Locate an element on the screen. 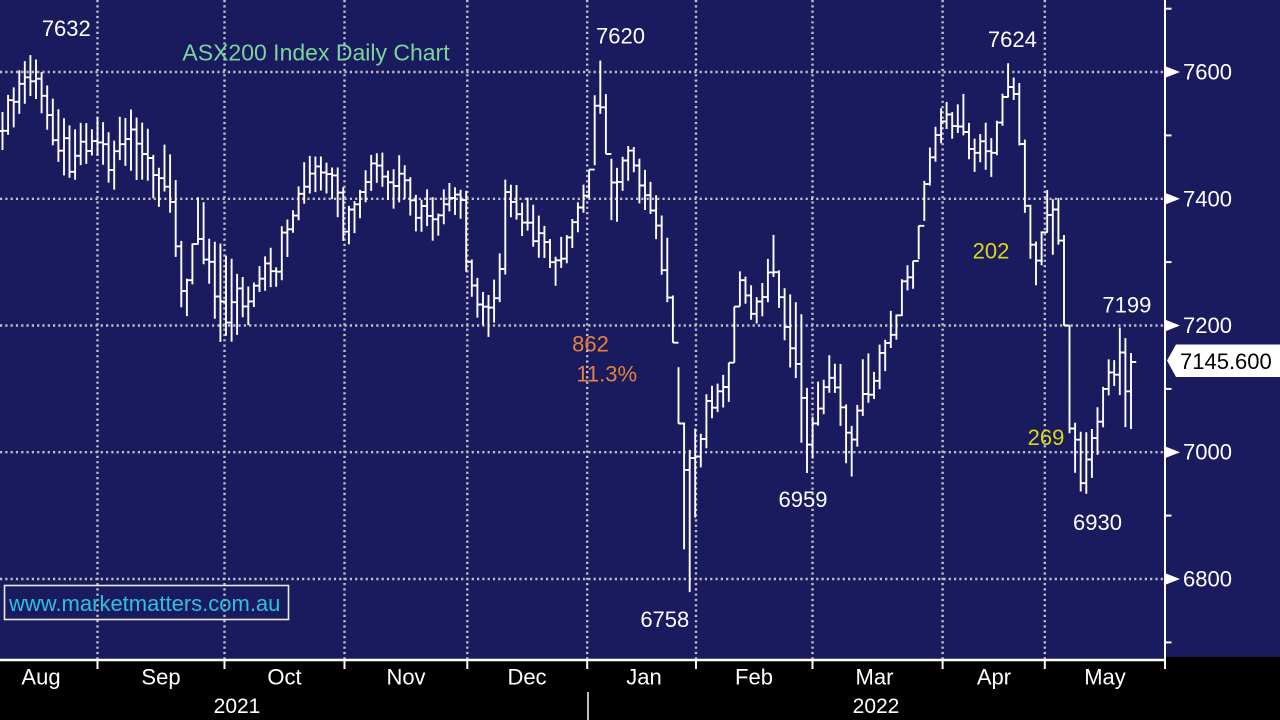 The height and width of the screenshot is (720, 1280). svg-text: Dec is located at coordinates (526, 677).